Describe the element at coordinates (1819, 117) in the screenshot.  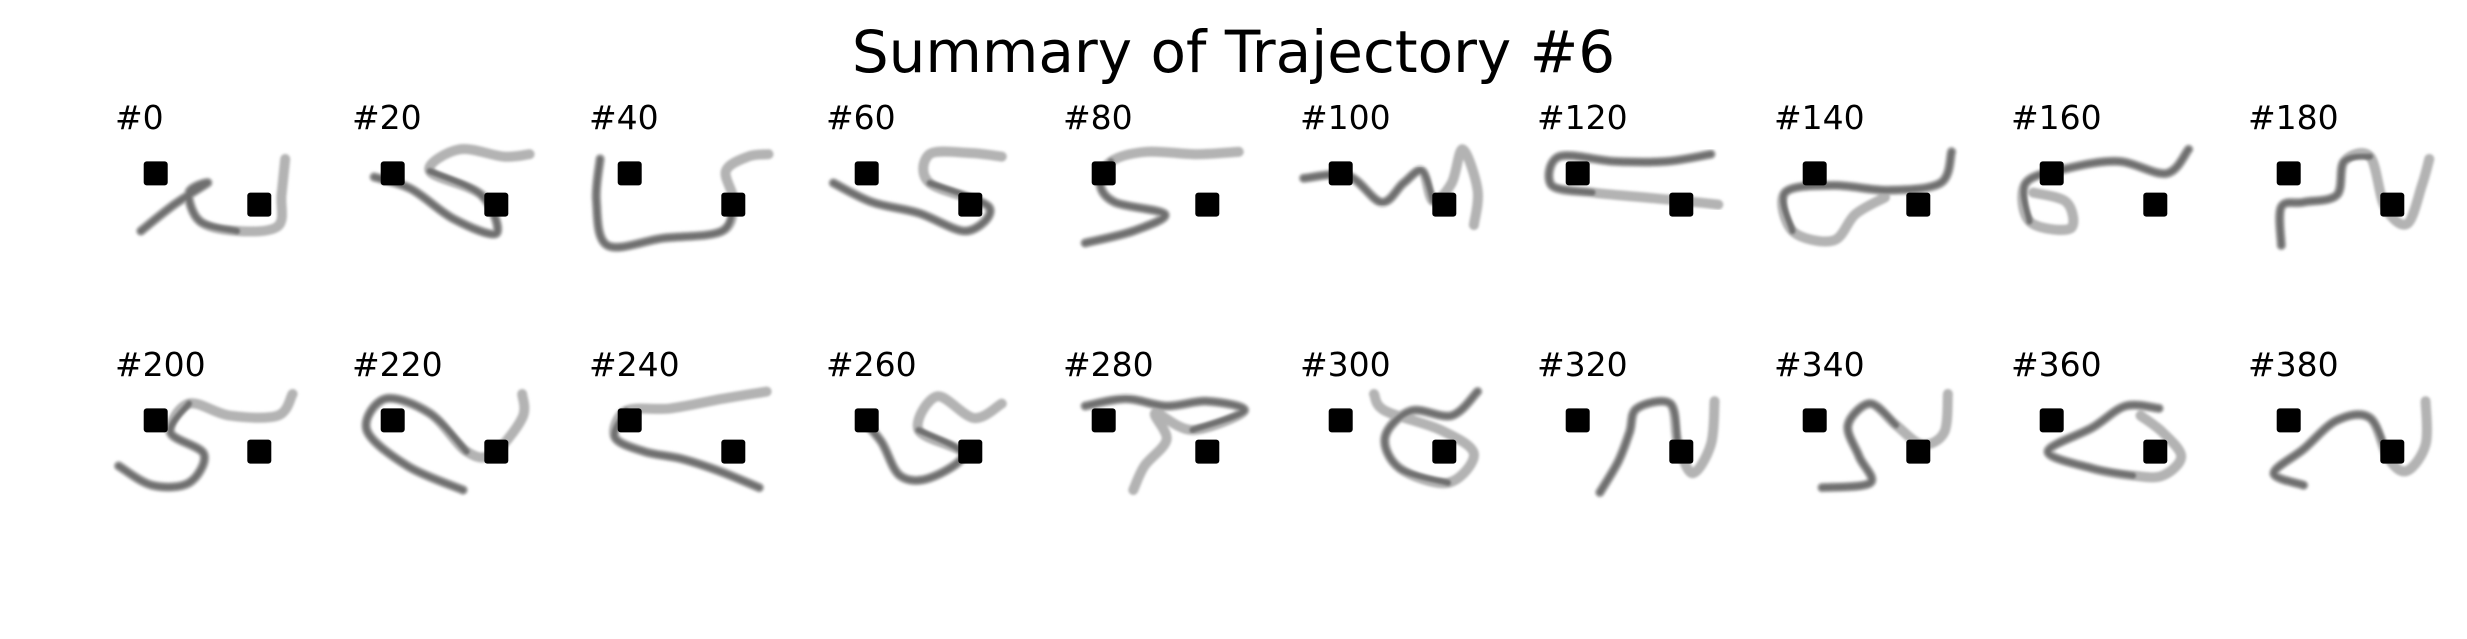
I see `panel-label: #140` at that location.